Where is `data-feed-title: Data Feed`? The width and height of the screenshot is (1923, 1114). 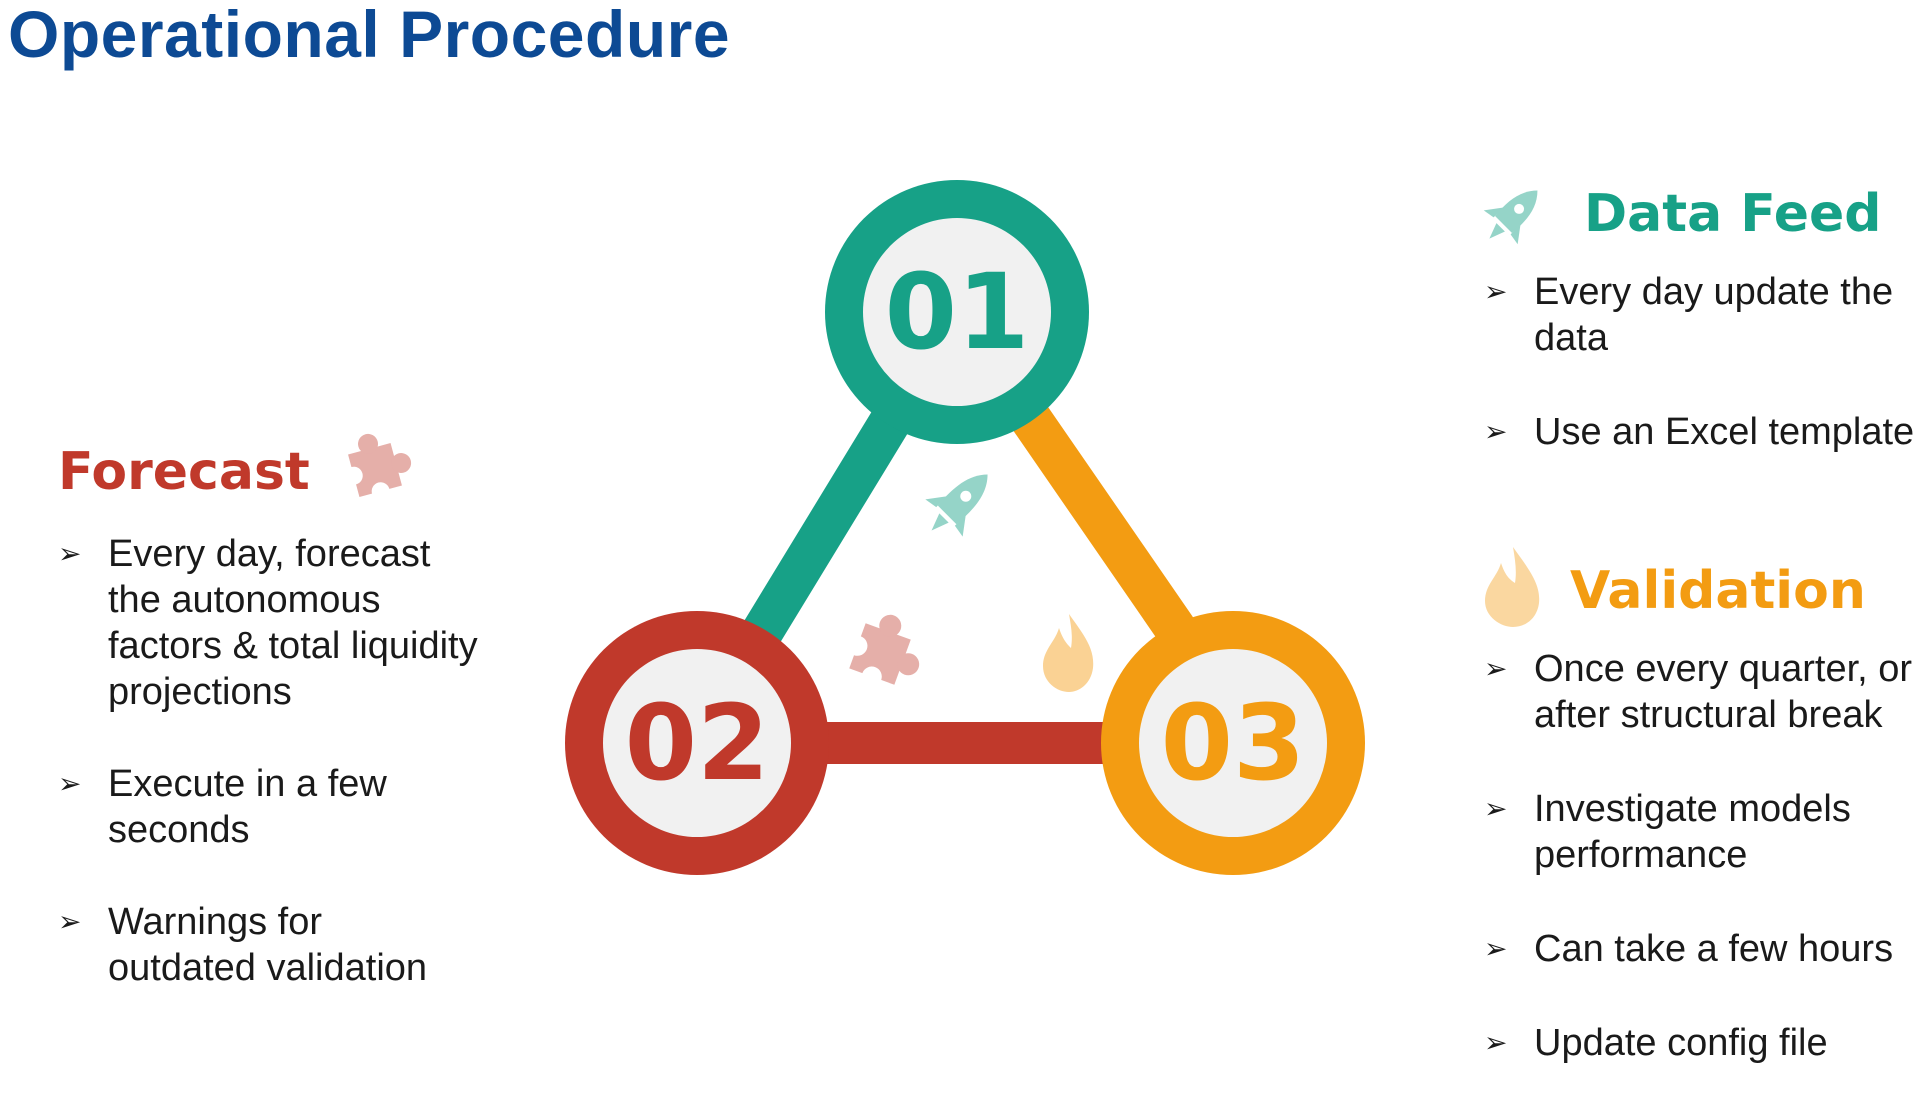 data-feed-title: Data Feed is located at coordinates (1733, 214).